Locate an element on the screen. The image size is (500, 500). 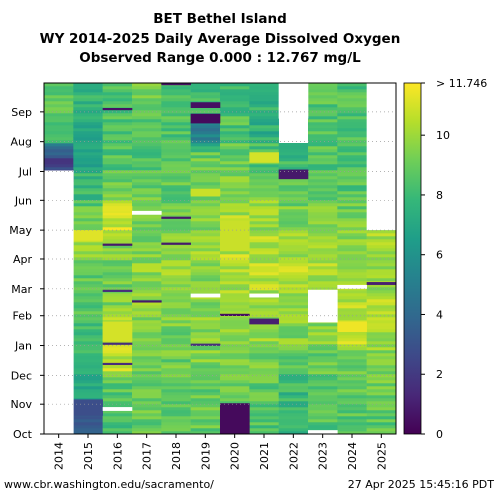
low-do-event is located at coordinates (117, 290).